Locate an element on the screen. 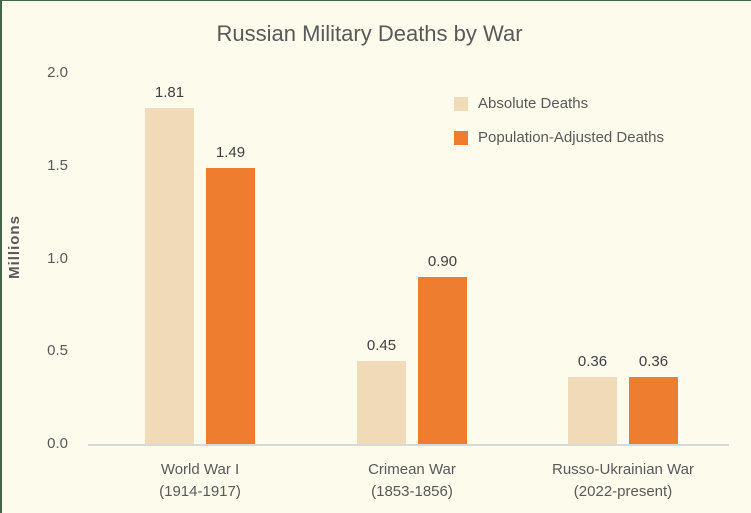  bar-value-label: 1.49 is located at coordinates (230, 152).